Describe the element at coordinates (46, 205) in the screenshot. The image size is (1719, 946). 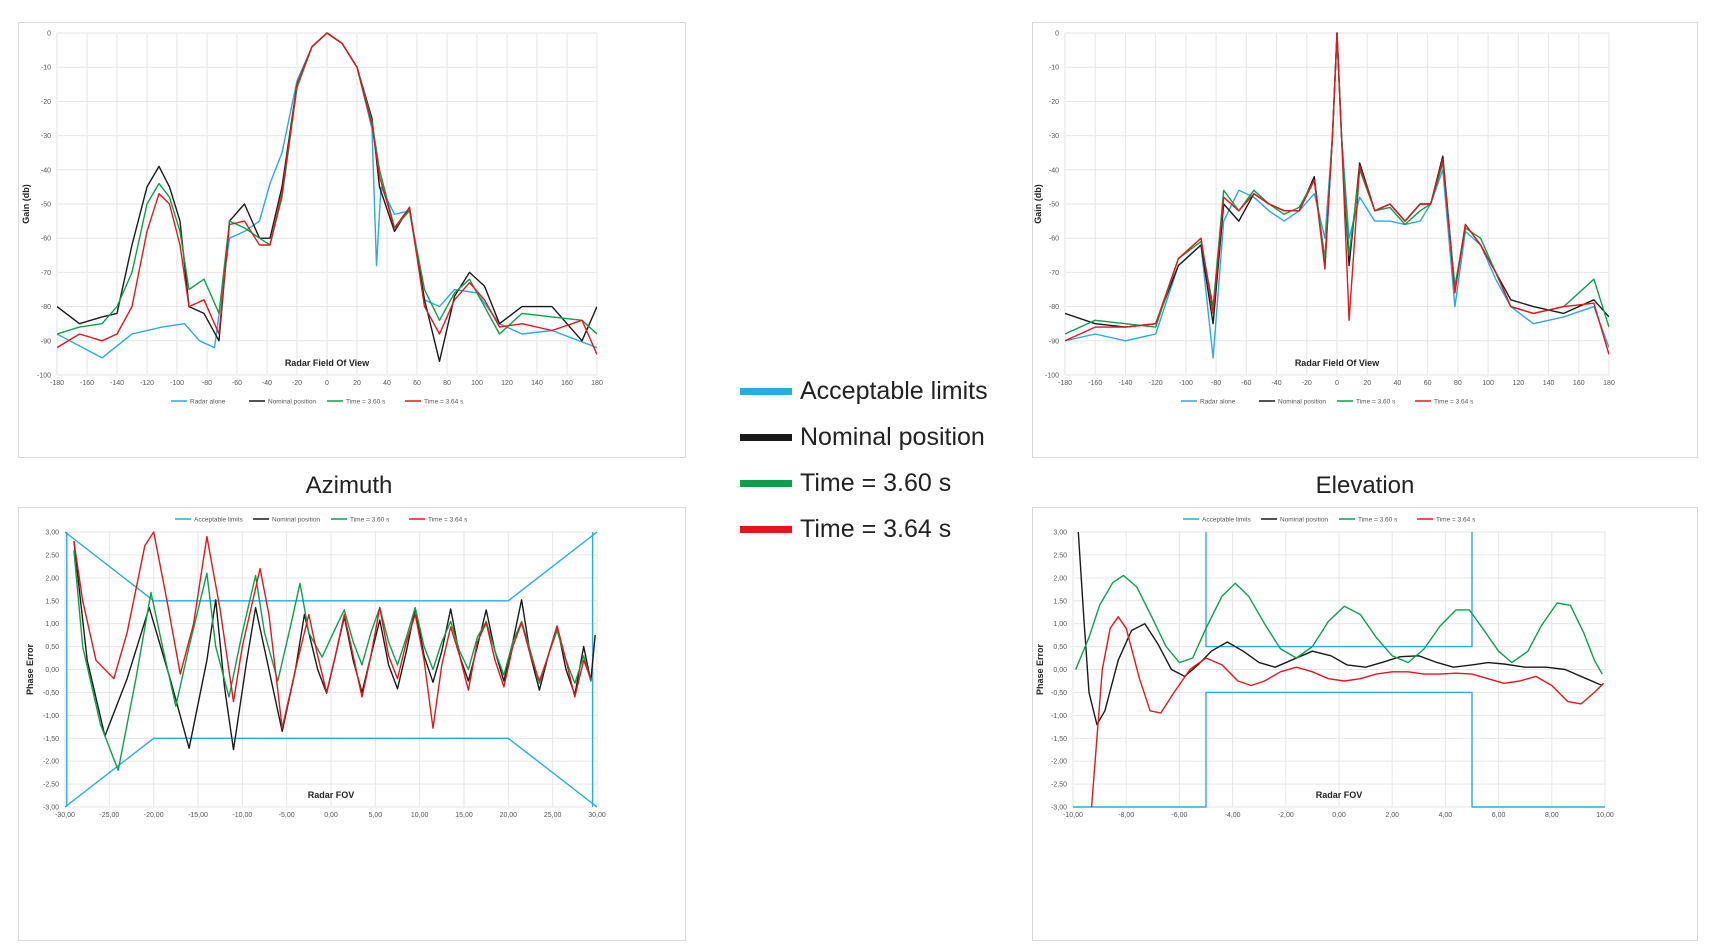
I see `y-tick-label: -50` at that location.